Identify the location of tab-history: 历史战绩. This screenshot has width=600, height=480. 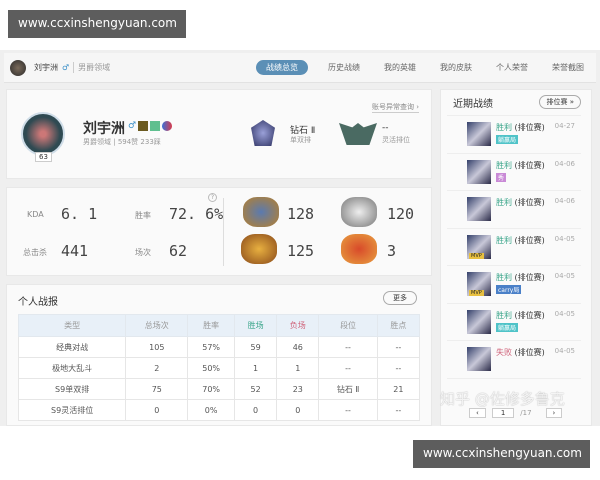
(344, 67).